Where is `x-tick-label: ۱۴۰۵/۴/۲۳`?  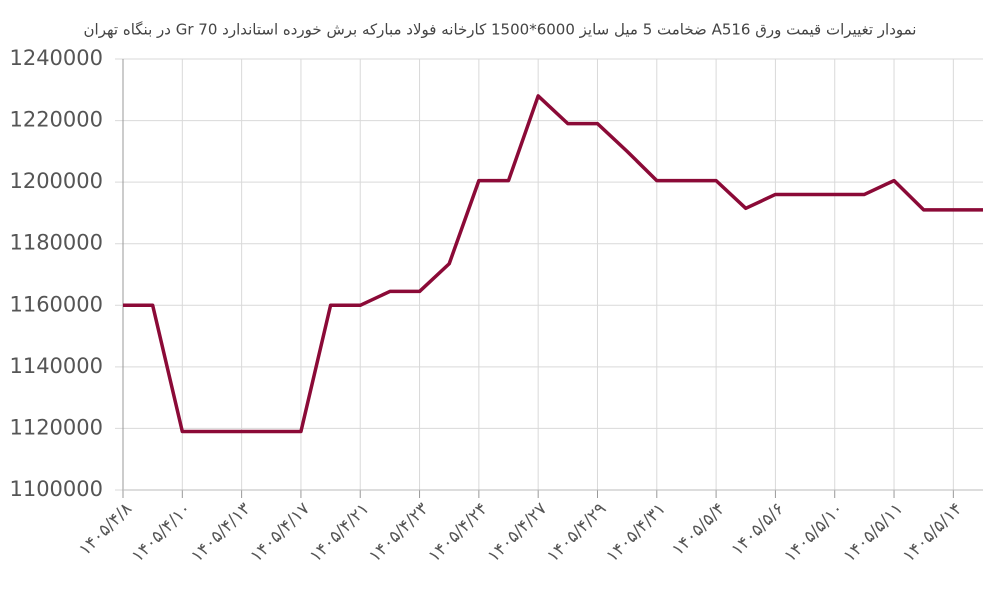 x-tick-label: ۱۴۰۵/۴/۲۳ is located at coordinates (398, 532).